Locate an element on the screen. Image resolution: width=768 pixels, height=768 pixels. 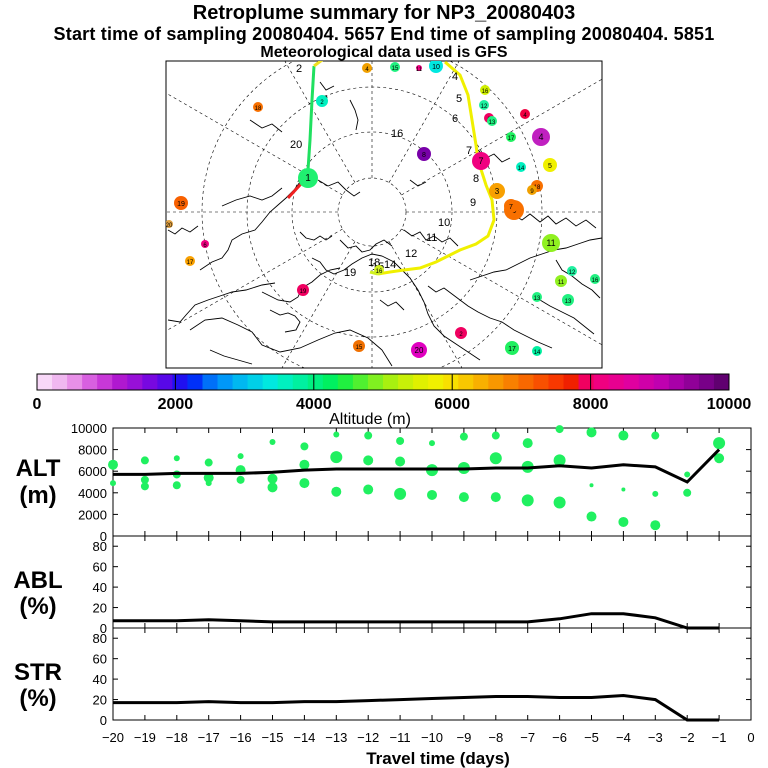
day-label: 5 is located at coordinates (459, 99).